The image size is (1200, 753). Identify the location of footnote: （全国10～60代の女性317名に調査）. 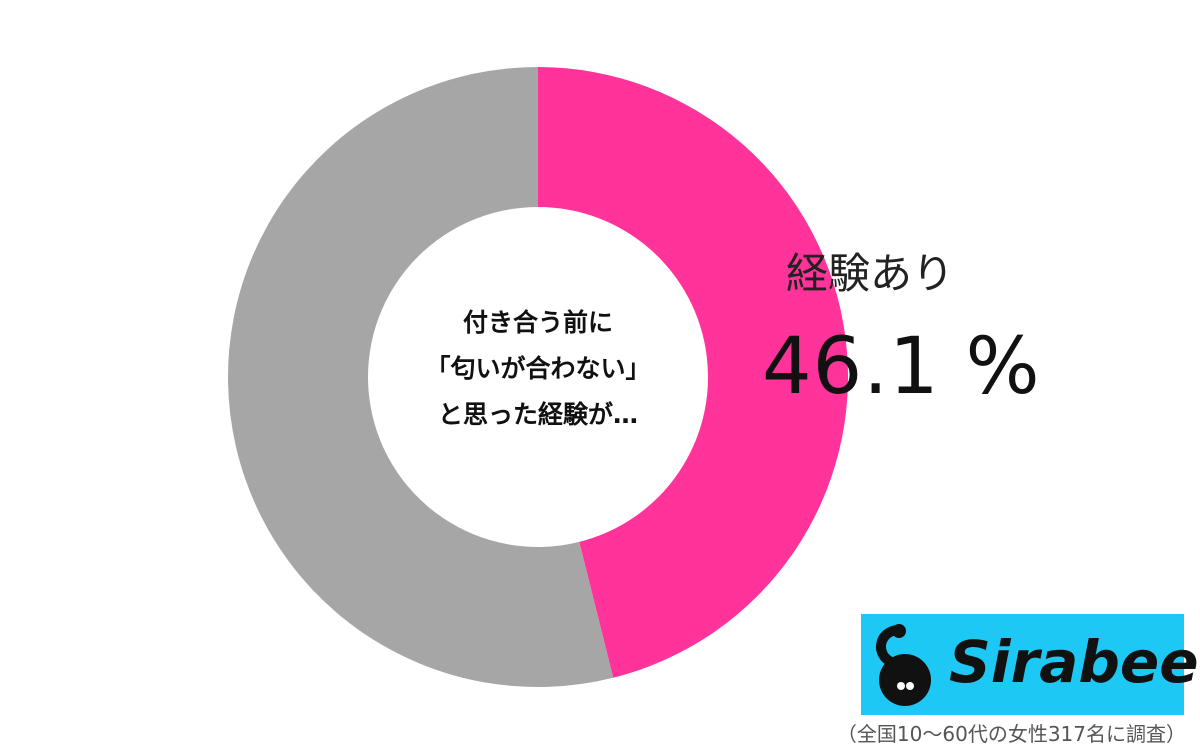
(1011, 734).